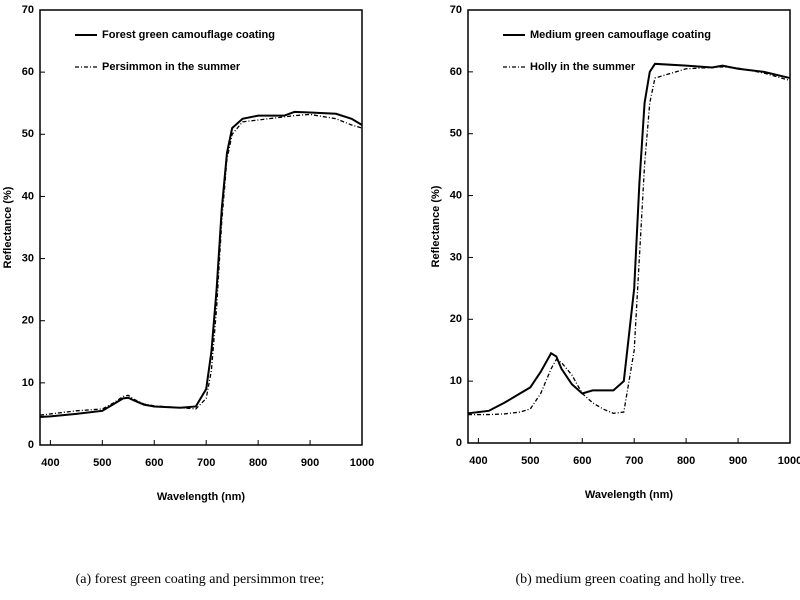 This screenshot has width=800, height=600. I want to click on legend-label: Persimmon in the summer, so click(171, 67).